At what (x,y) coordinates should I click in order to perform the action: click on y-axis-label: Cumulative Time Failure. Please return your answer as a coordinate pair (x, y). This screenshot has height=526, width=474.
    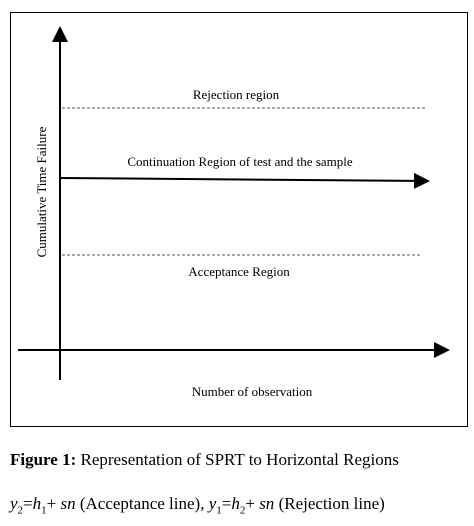
    Looking at the image, I should click on (41, 191).